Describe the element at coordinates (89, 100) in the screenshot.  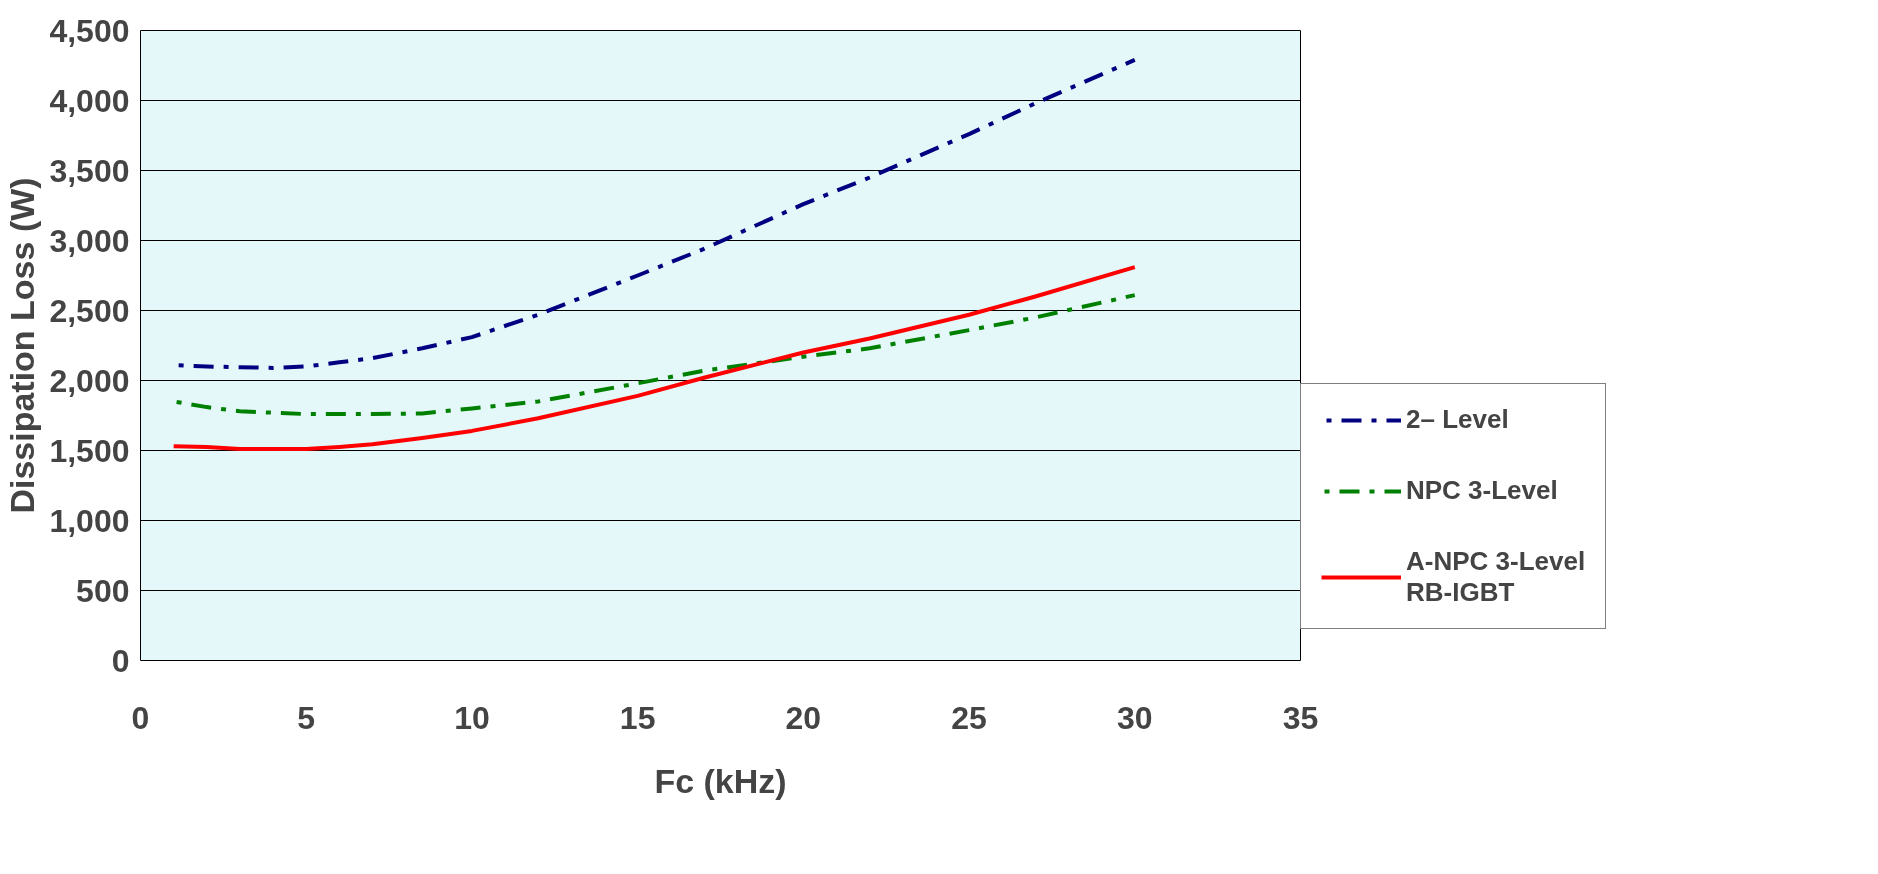
I see `y-tick-label: 4,000` at that location.